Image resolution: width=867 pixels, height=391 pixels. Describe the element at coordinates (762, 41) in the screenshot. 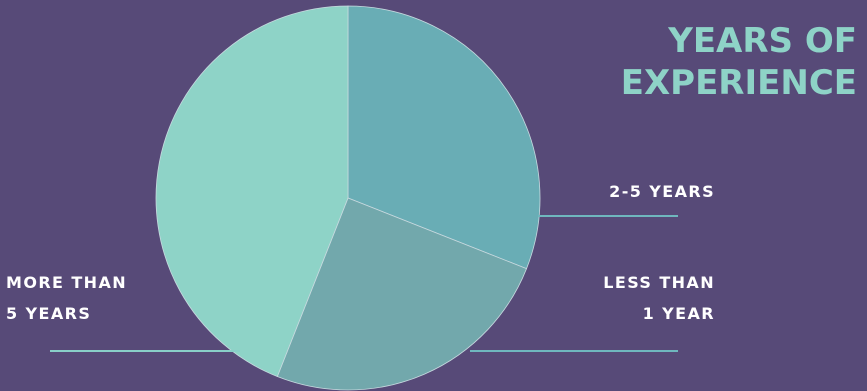

I see `chart-title-line-1: YEARS OF` at that location.